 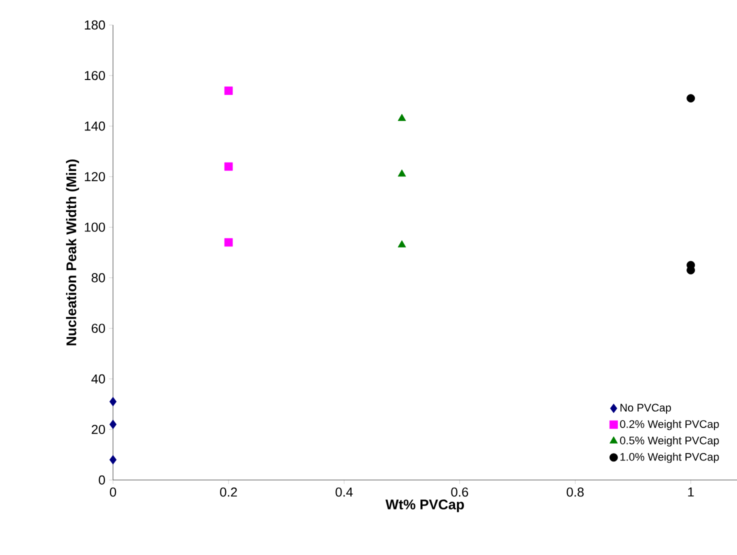 I want to click on x-tick-label: 0.2, so click(x=228, y=492).